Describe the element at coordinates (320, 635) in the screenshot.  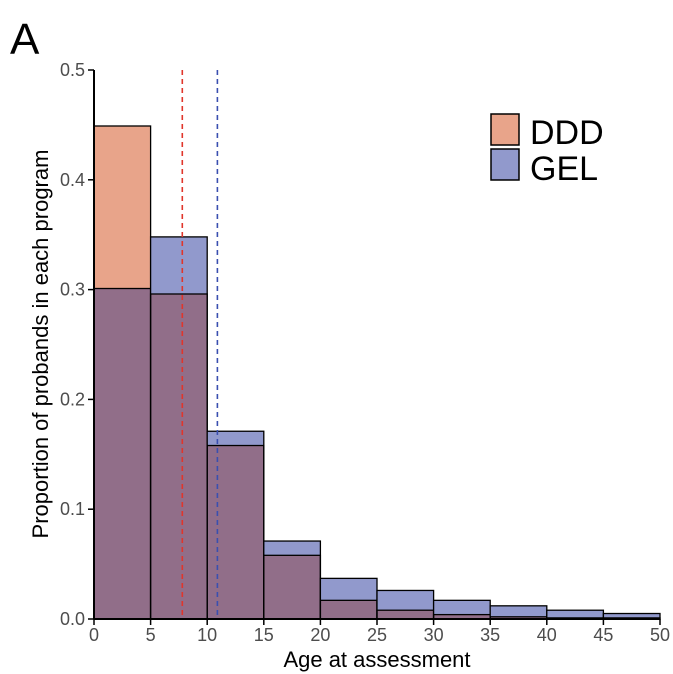
I see `x-tick-label-20: 20` at that location.